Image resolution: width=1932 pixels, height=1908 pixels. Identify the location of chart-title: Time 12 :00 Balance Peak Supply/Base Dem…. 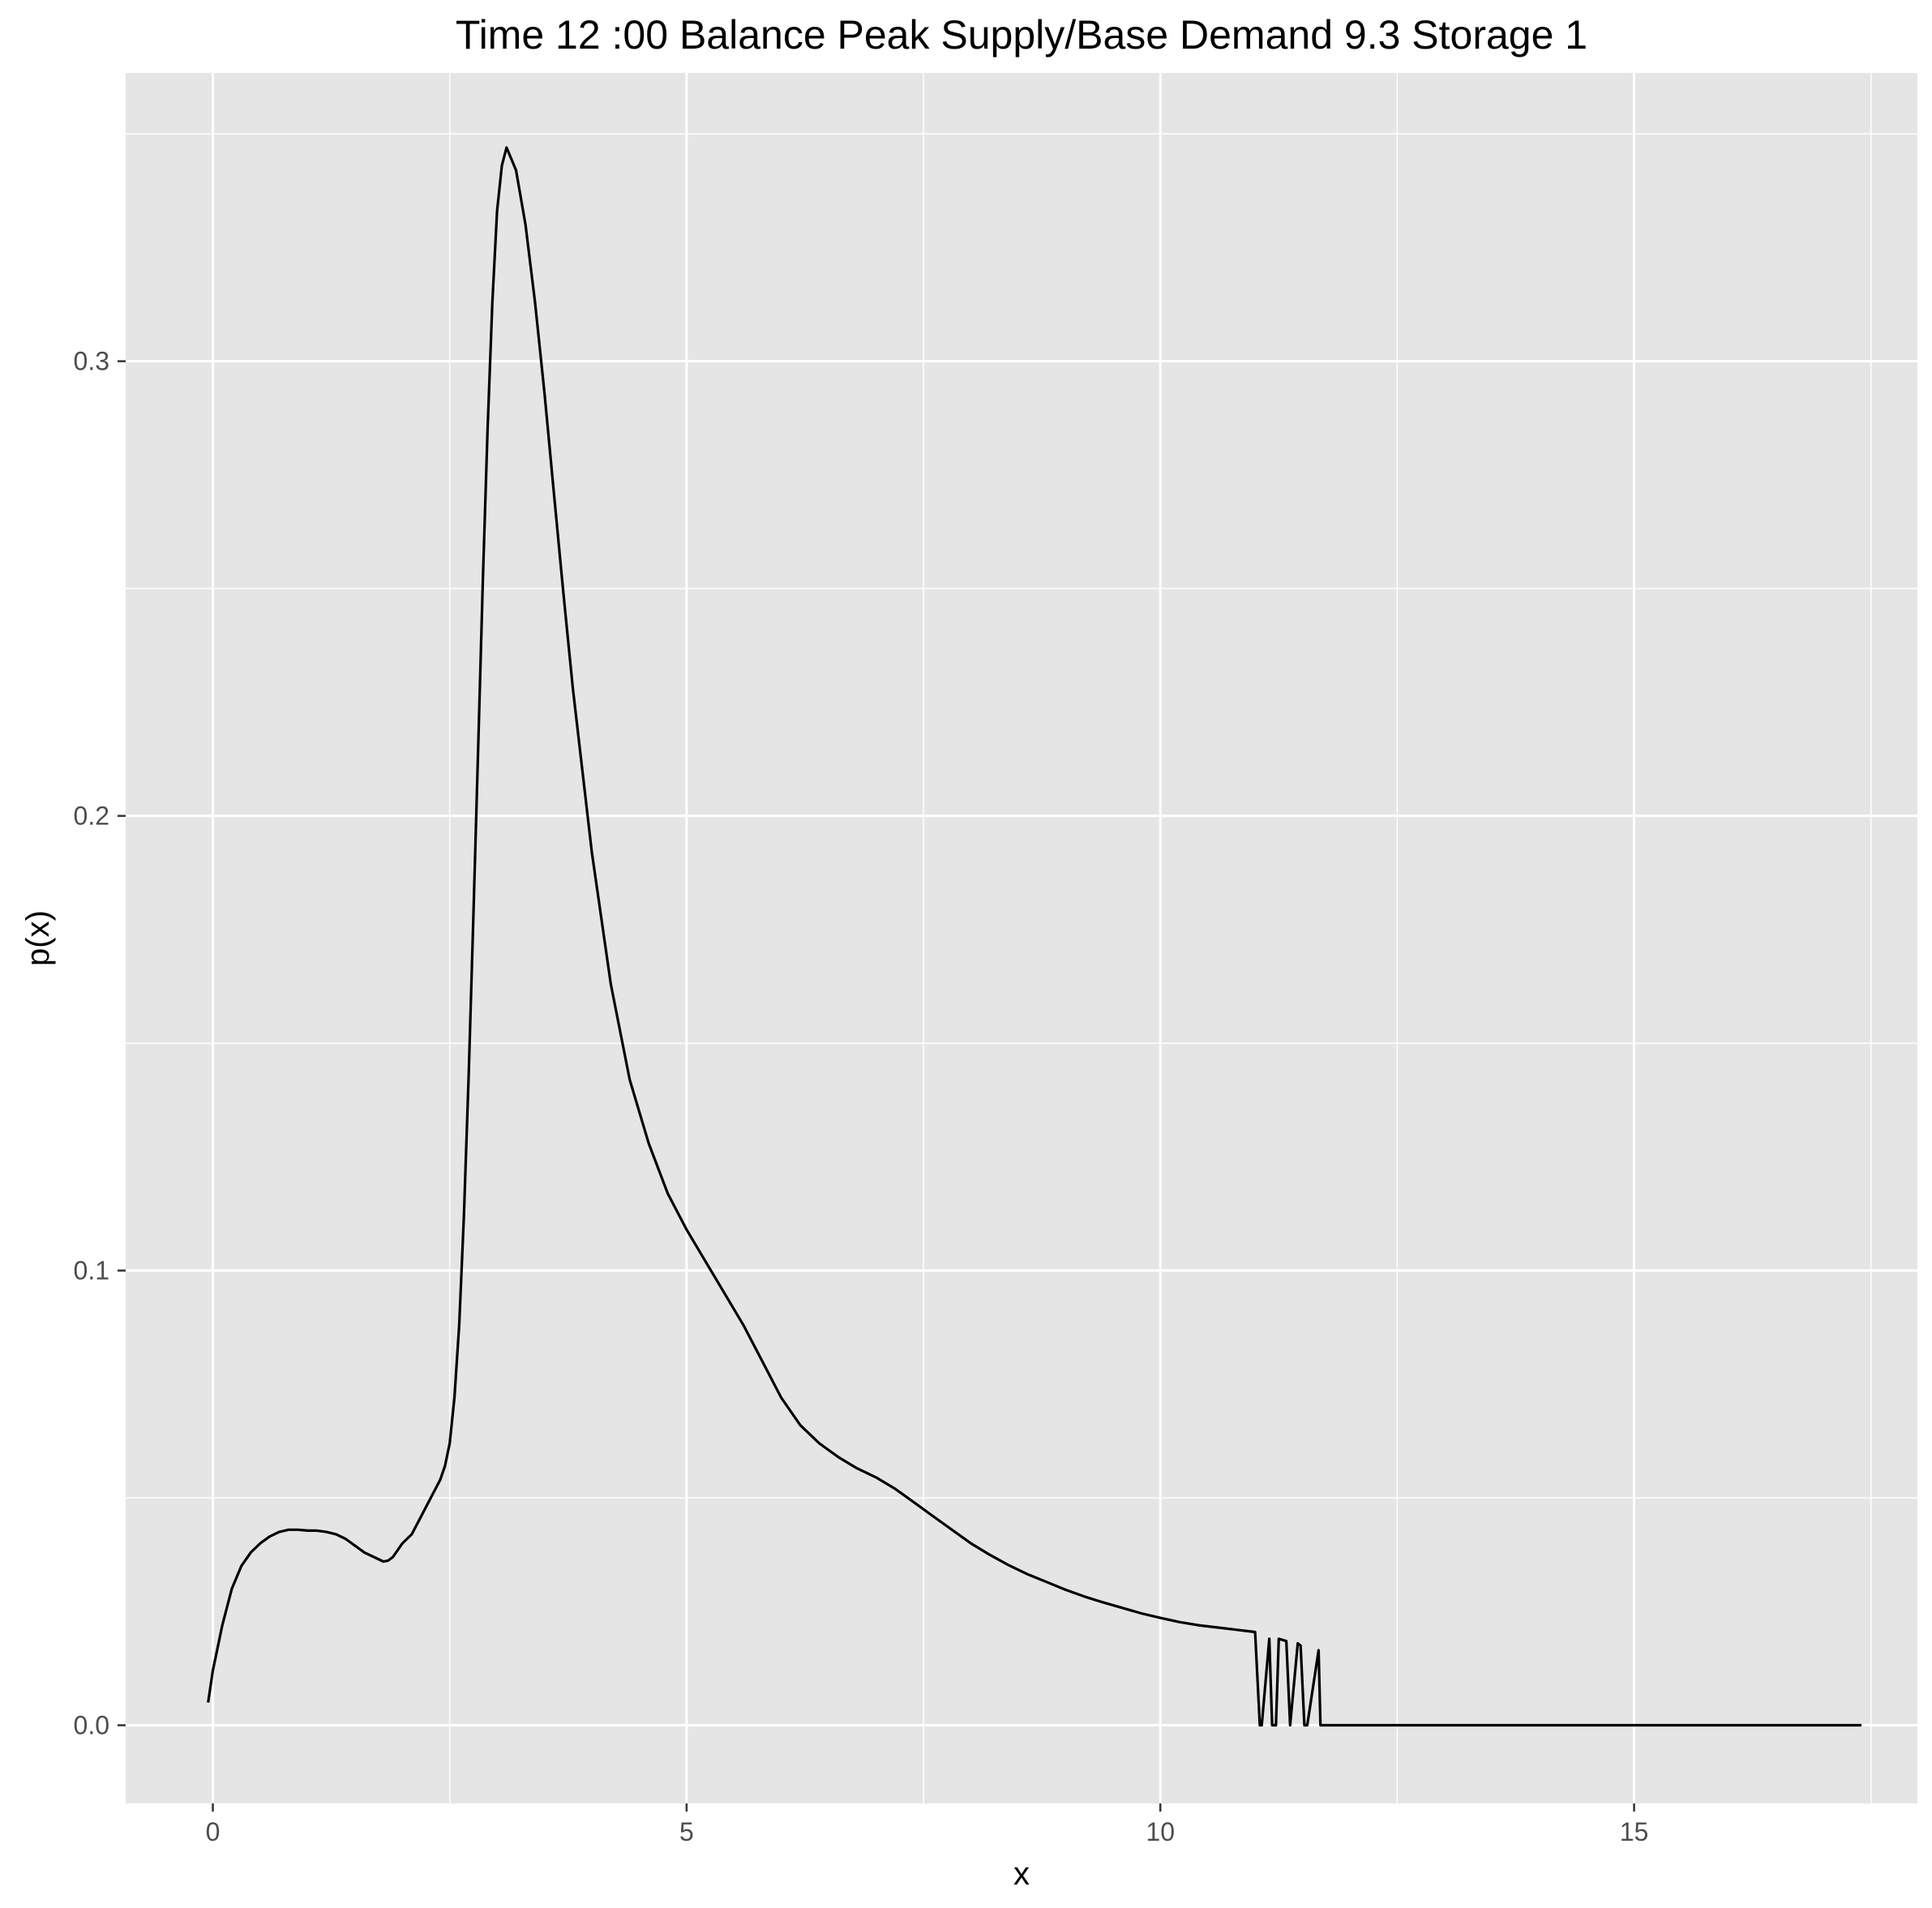
(1021, 35).